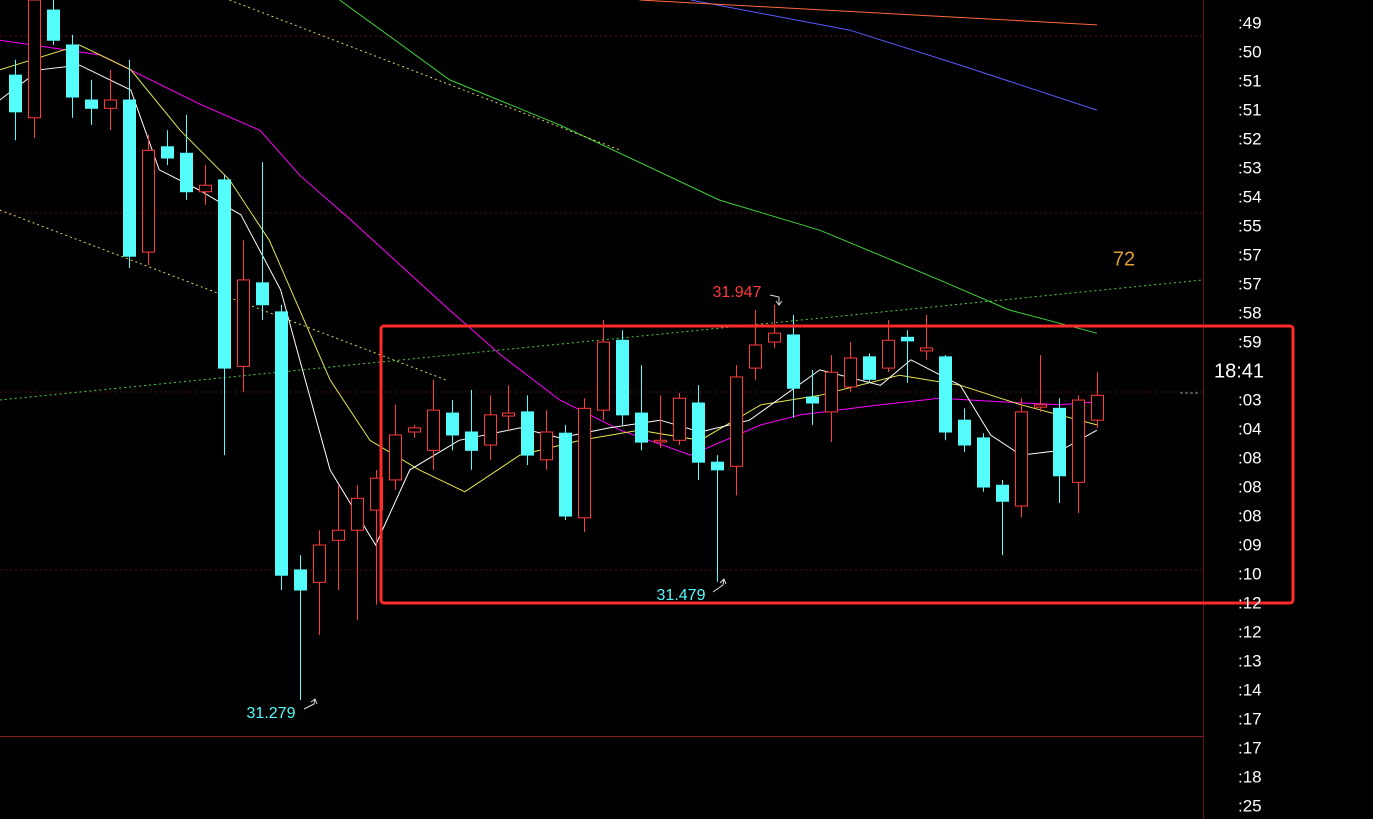 This screenshot has width=1373, height=819. Describe the element at coordinates (271, 713) in the screenshot. I see `annotation: 31.279` at that location.